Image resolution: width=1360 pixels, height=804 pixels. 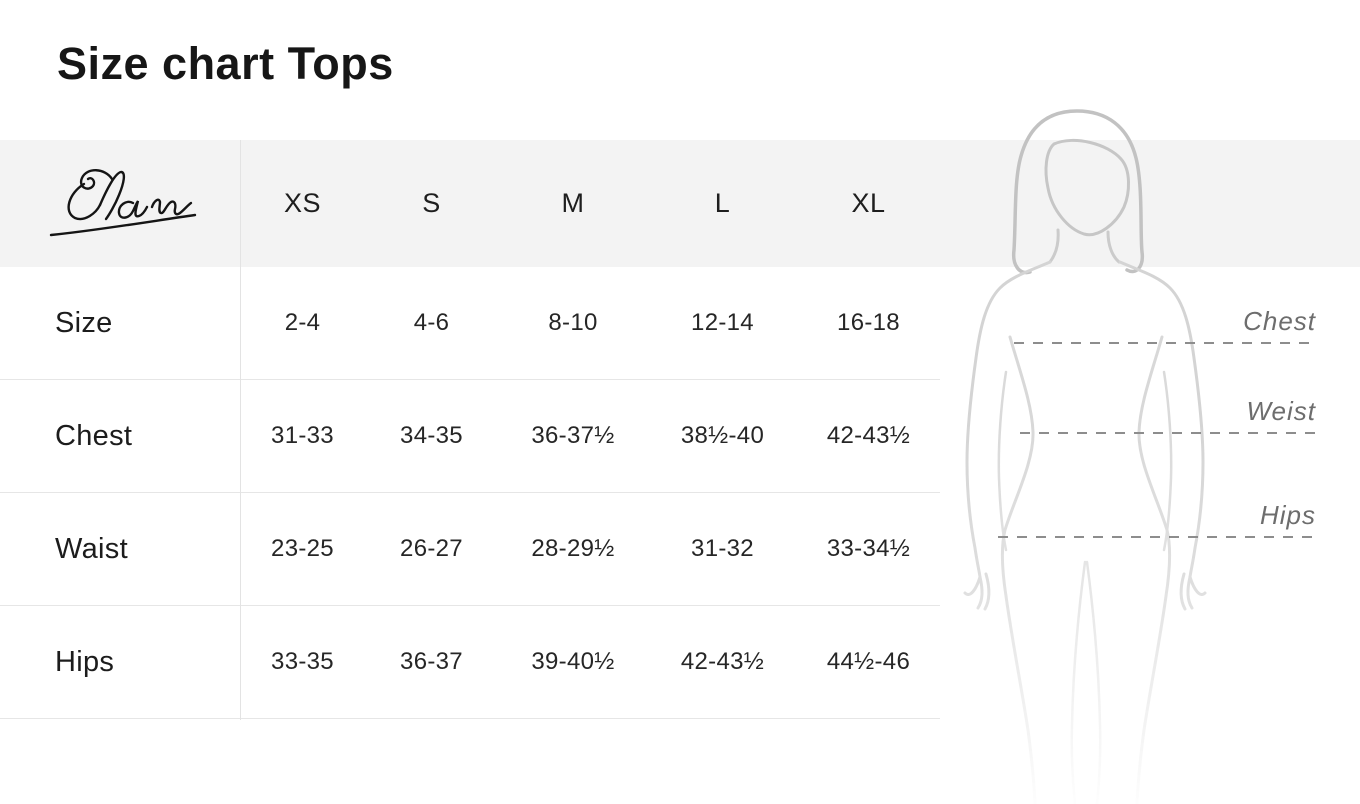 I want to click on measurement-row-label: Waist, so click(x=120, y=549).